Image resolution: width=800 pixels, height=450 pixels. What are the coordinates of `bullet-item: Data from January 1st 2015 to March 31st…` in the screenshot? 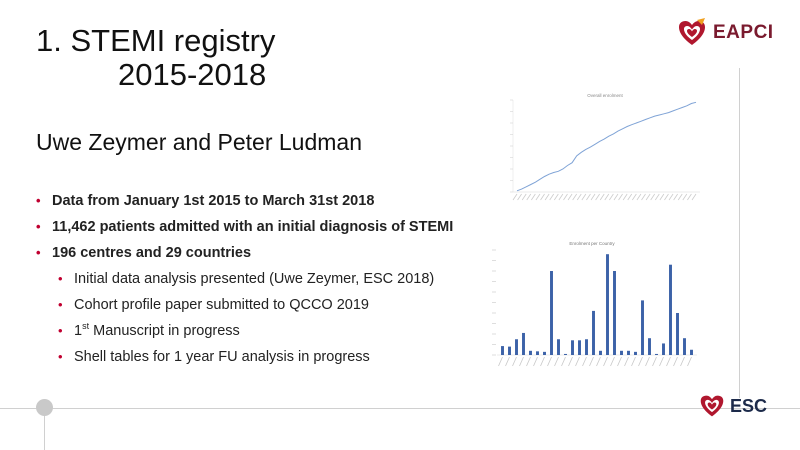 It's located at (244, 201).